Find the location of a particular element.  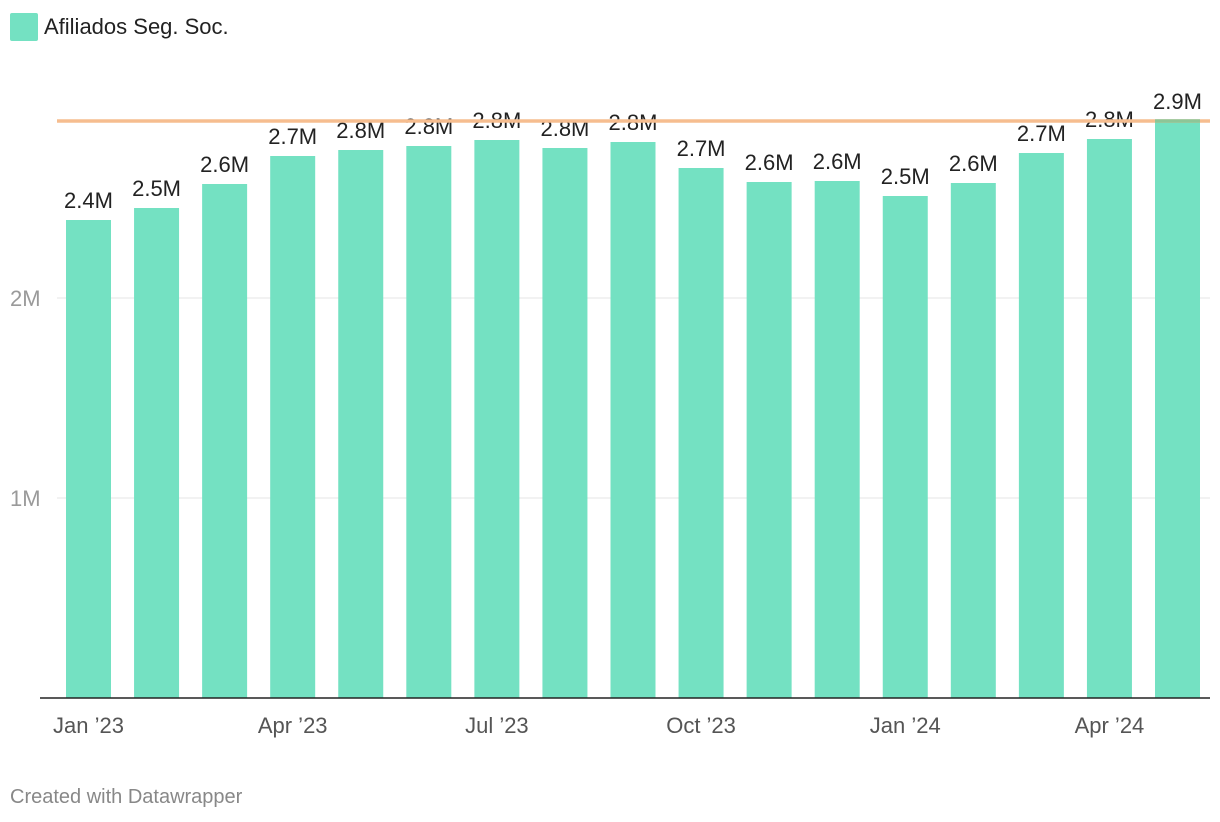

data-label: 2.9M is located at coordinates (1177, 101).